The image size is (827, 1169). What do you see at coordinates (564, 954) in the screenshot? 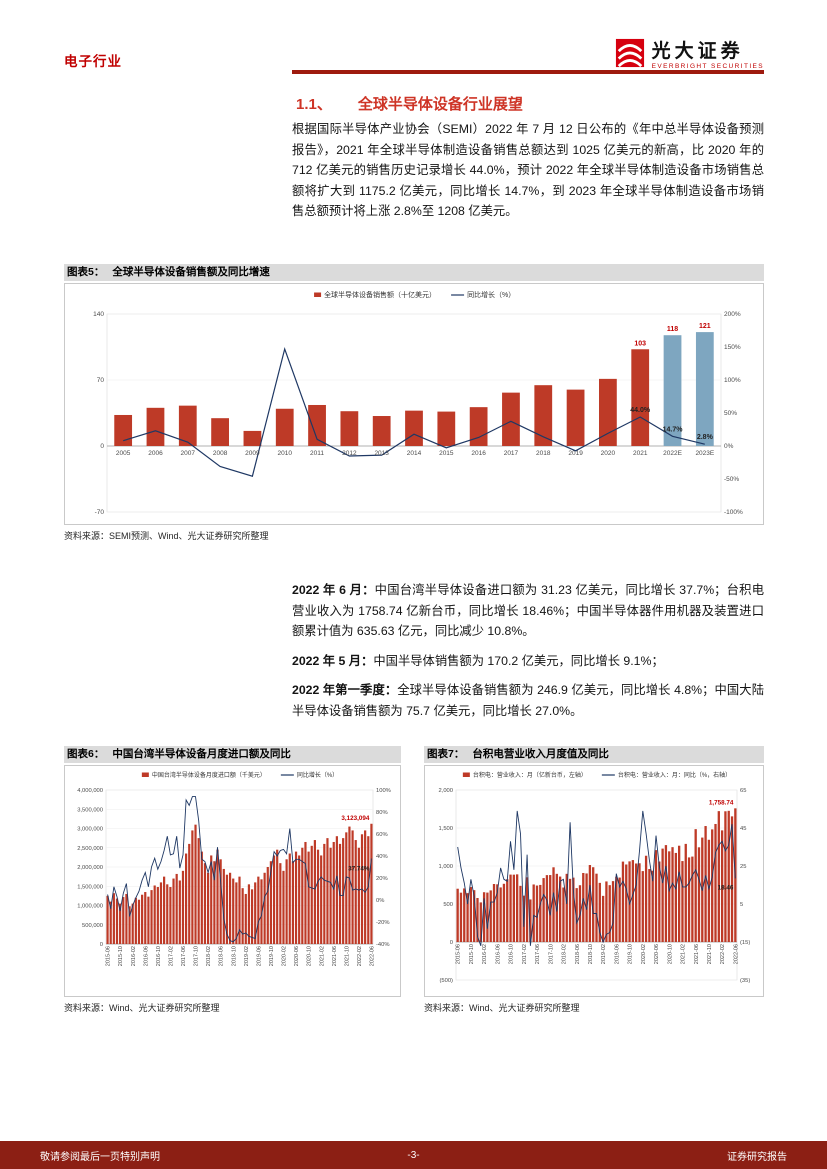
I see `svg-text: 2018-02` at bounding box center [564, 954].